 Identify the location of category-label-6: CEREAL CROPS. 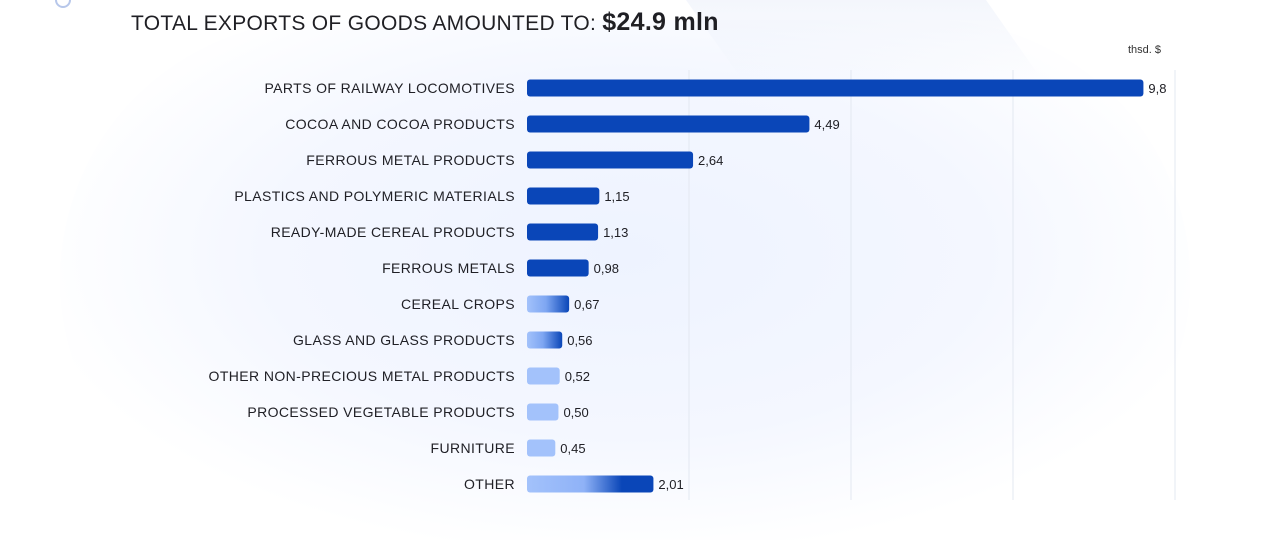
(458, 304).